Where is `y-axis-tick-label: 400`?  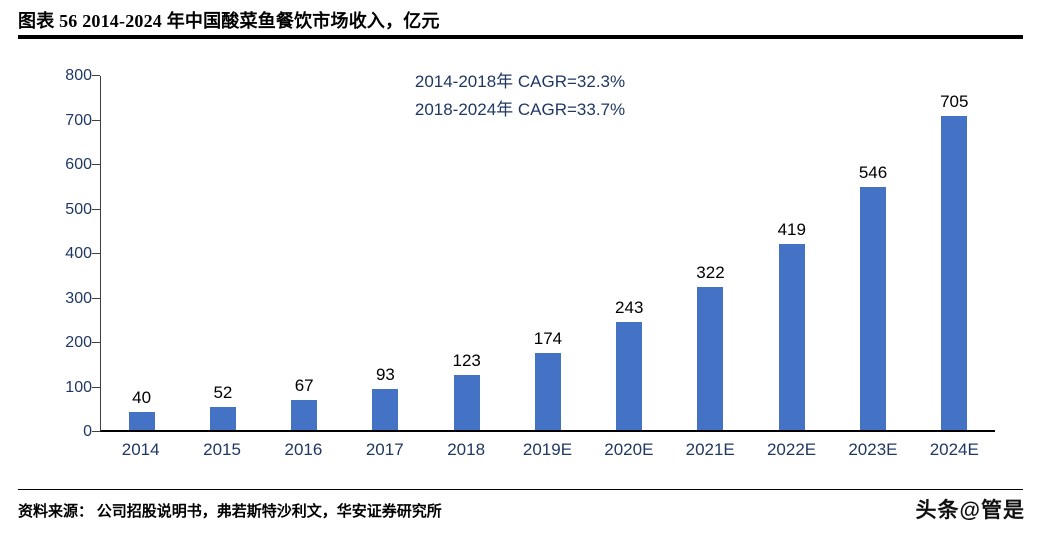
y-axis-tick-label: 400 is located at coordinates (78, 253).